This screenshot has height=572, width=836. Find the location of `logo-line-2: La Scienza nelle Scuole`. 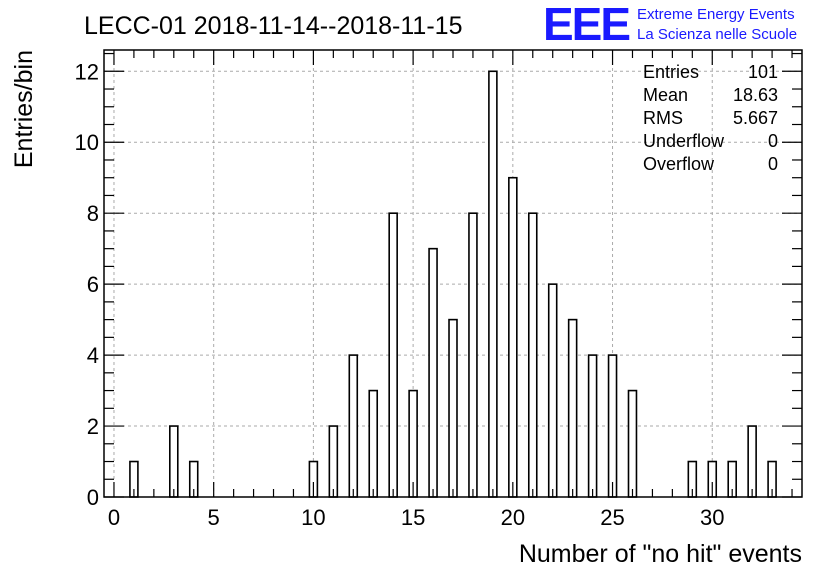

logo-line-2: La Scienza nelle Scuole is located at coordinates (717, 34).